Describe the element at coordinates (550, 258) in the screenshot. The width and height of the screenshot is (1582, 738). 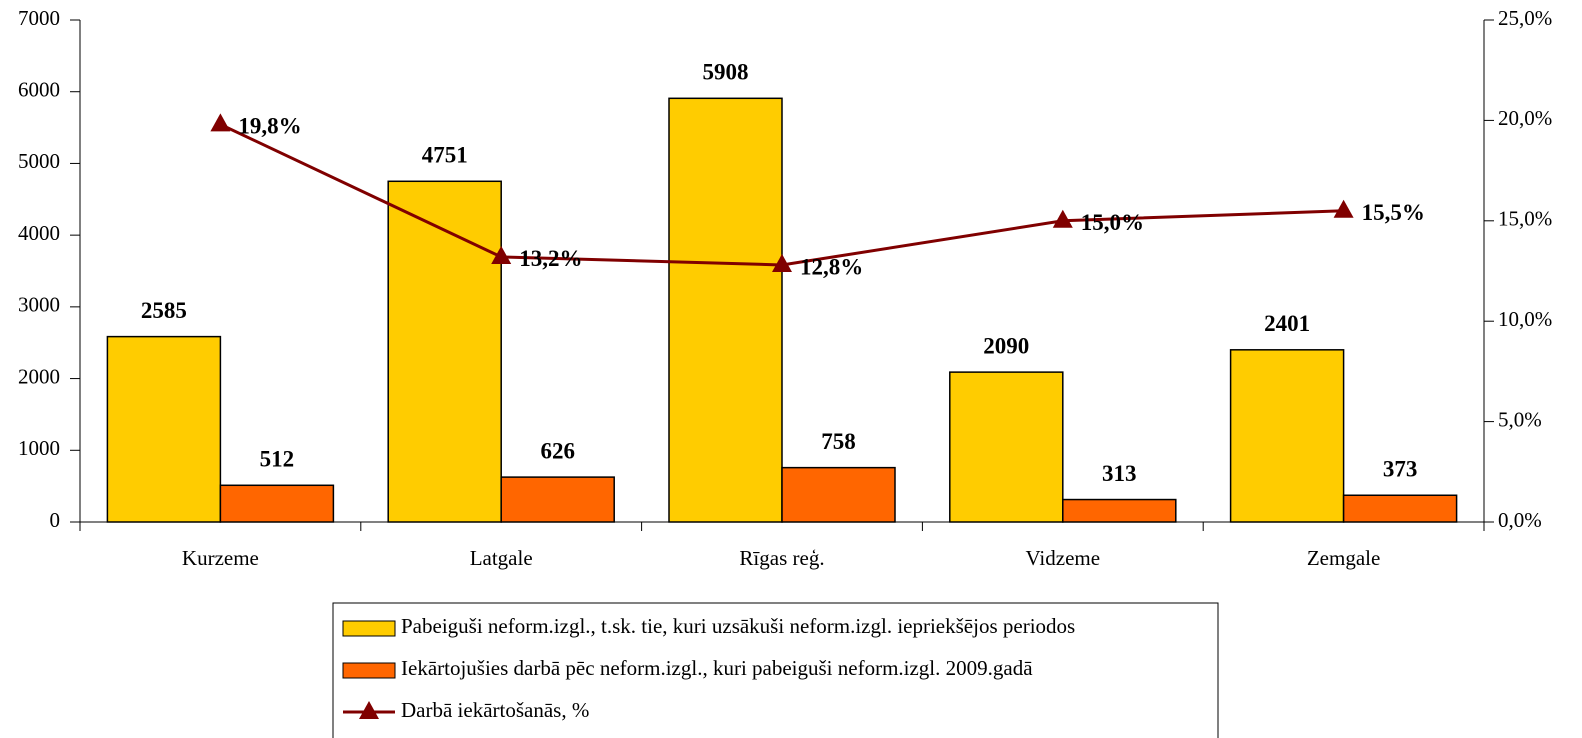
I see `line-value-label: 13,2%` at that location.